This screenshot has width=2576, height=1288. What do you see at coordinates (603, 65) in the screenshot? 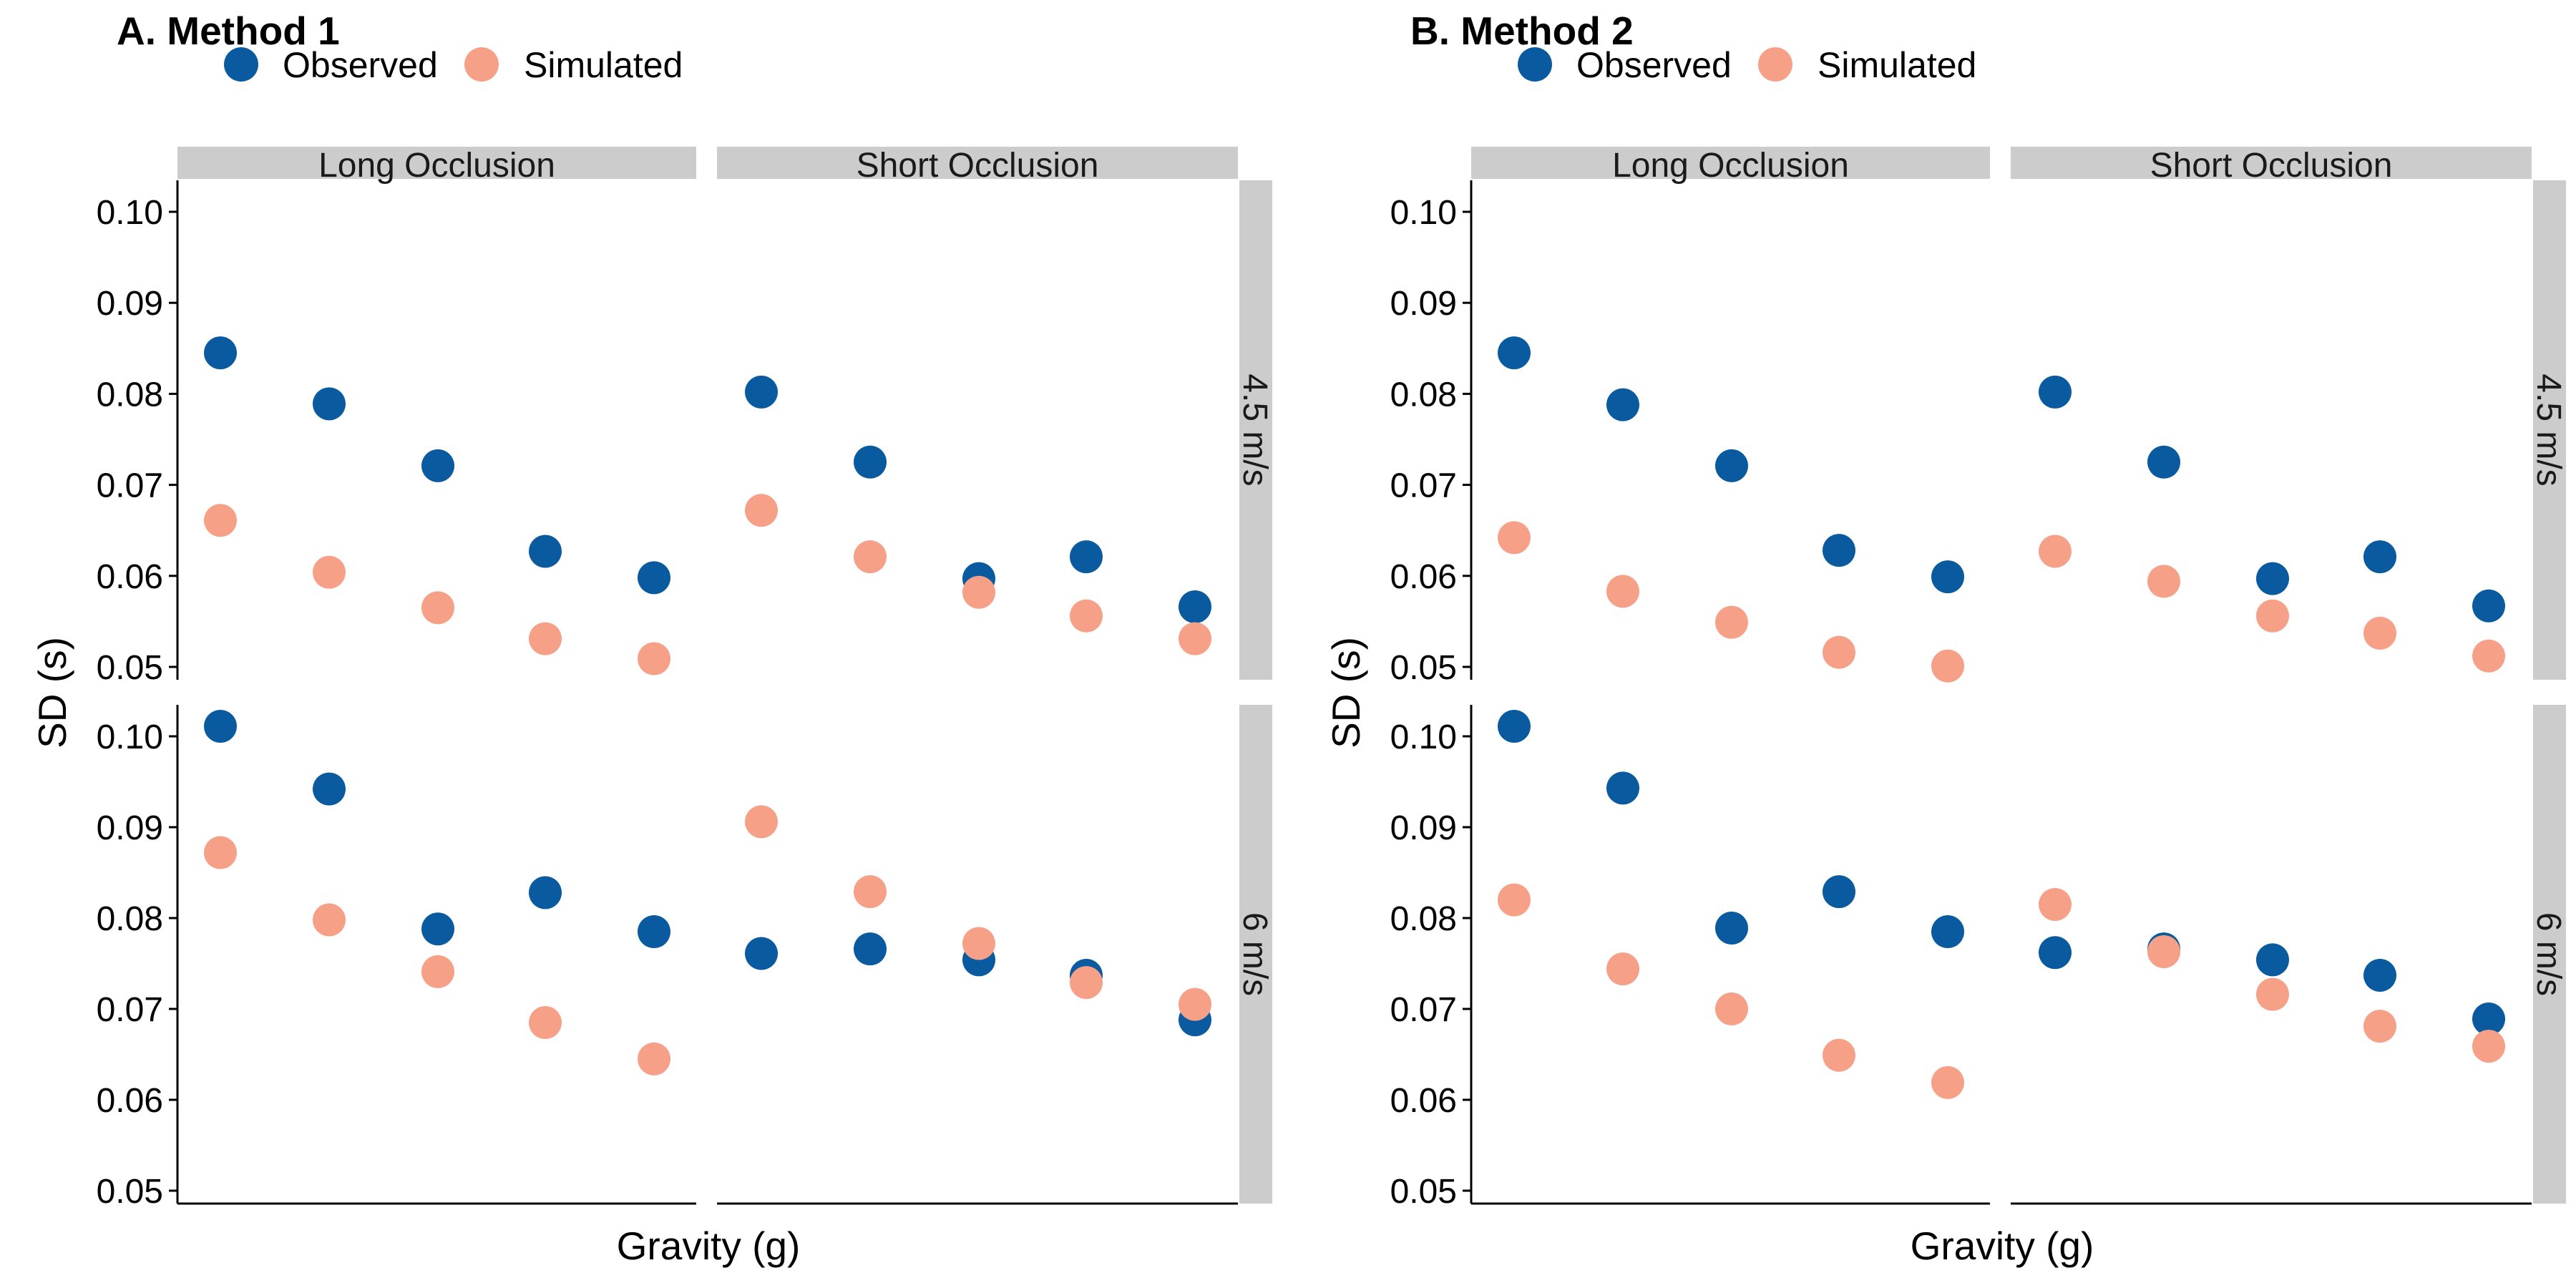
I see `legend-simulated-label: Simulated` at bounding box center [603, 65].